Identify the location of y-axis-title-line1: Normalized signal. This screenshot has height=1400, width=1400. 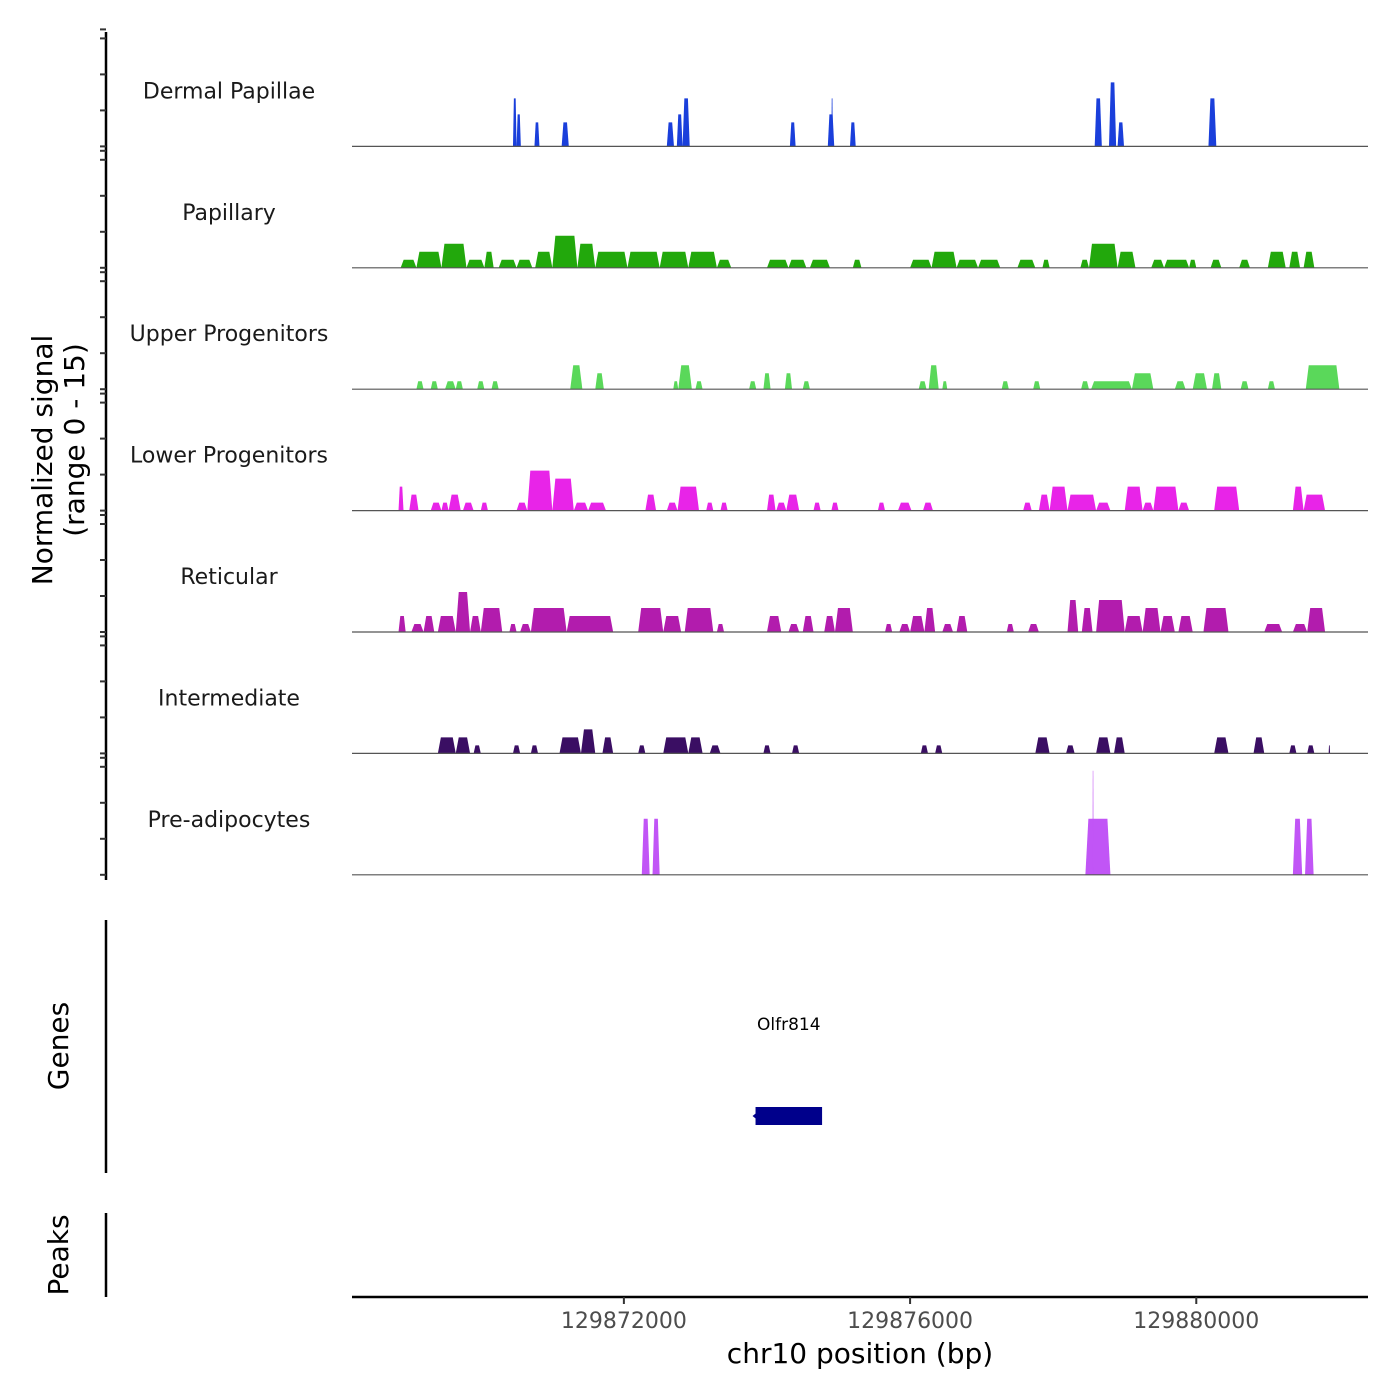
(42, 460).